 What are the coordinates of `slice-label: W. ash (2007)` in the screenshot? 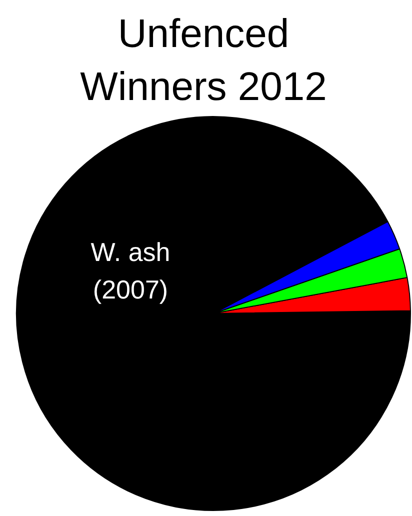 It's located at (130, 270).